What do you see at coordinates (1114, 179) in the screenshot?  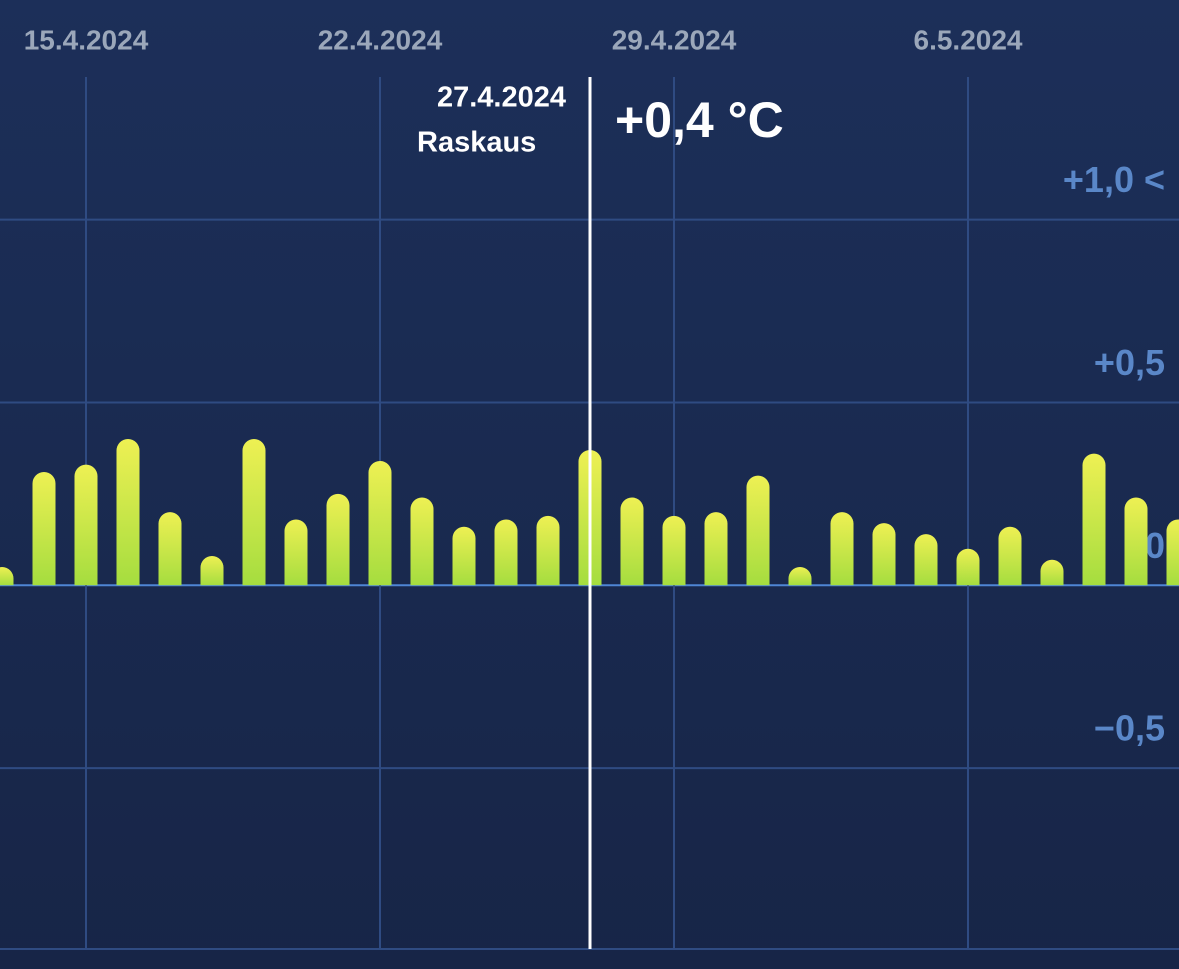 I see `y-tick-label: +1,0 <` at bounding box center [1114, 179].